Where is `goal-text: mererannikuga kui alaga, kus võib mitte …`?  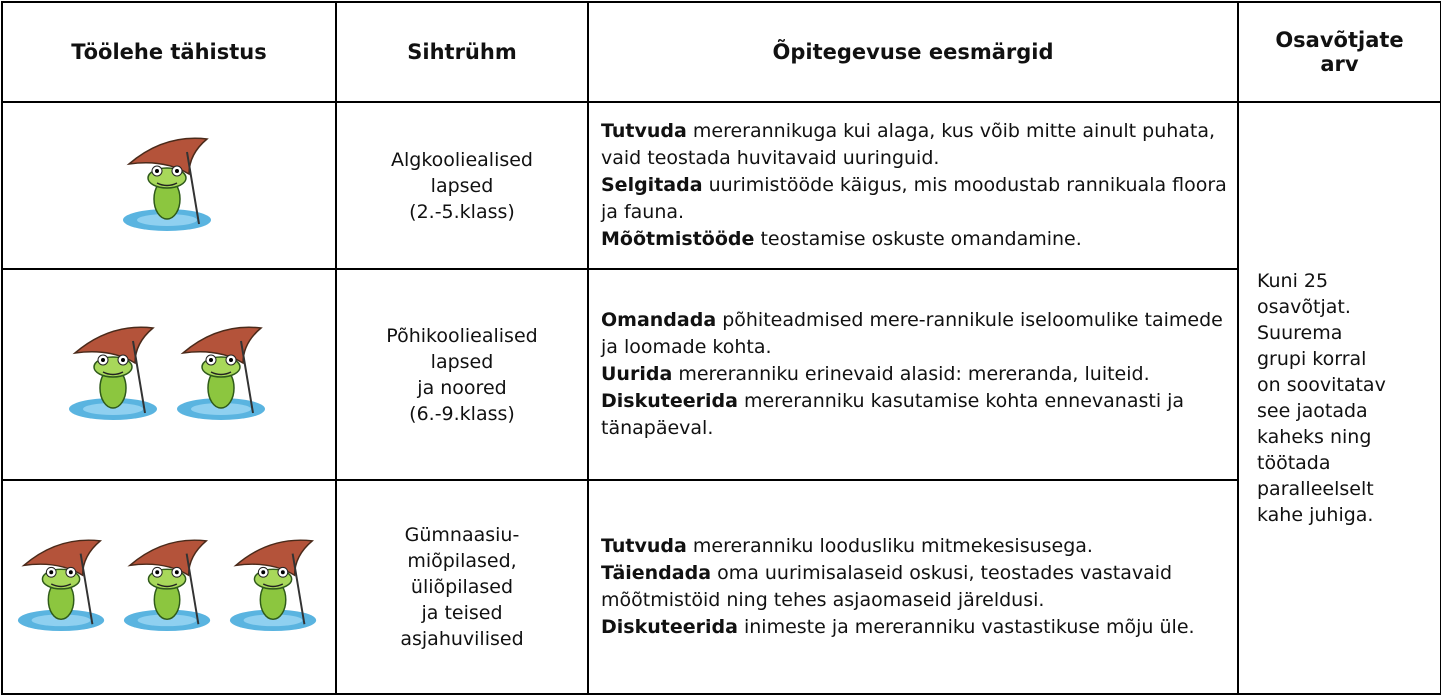
goal-text: mererannikuga kui alaga, kus võib mitte … is located at coordinates (908, 144).